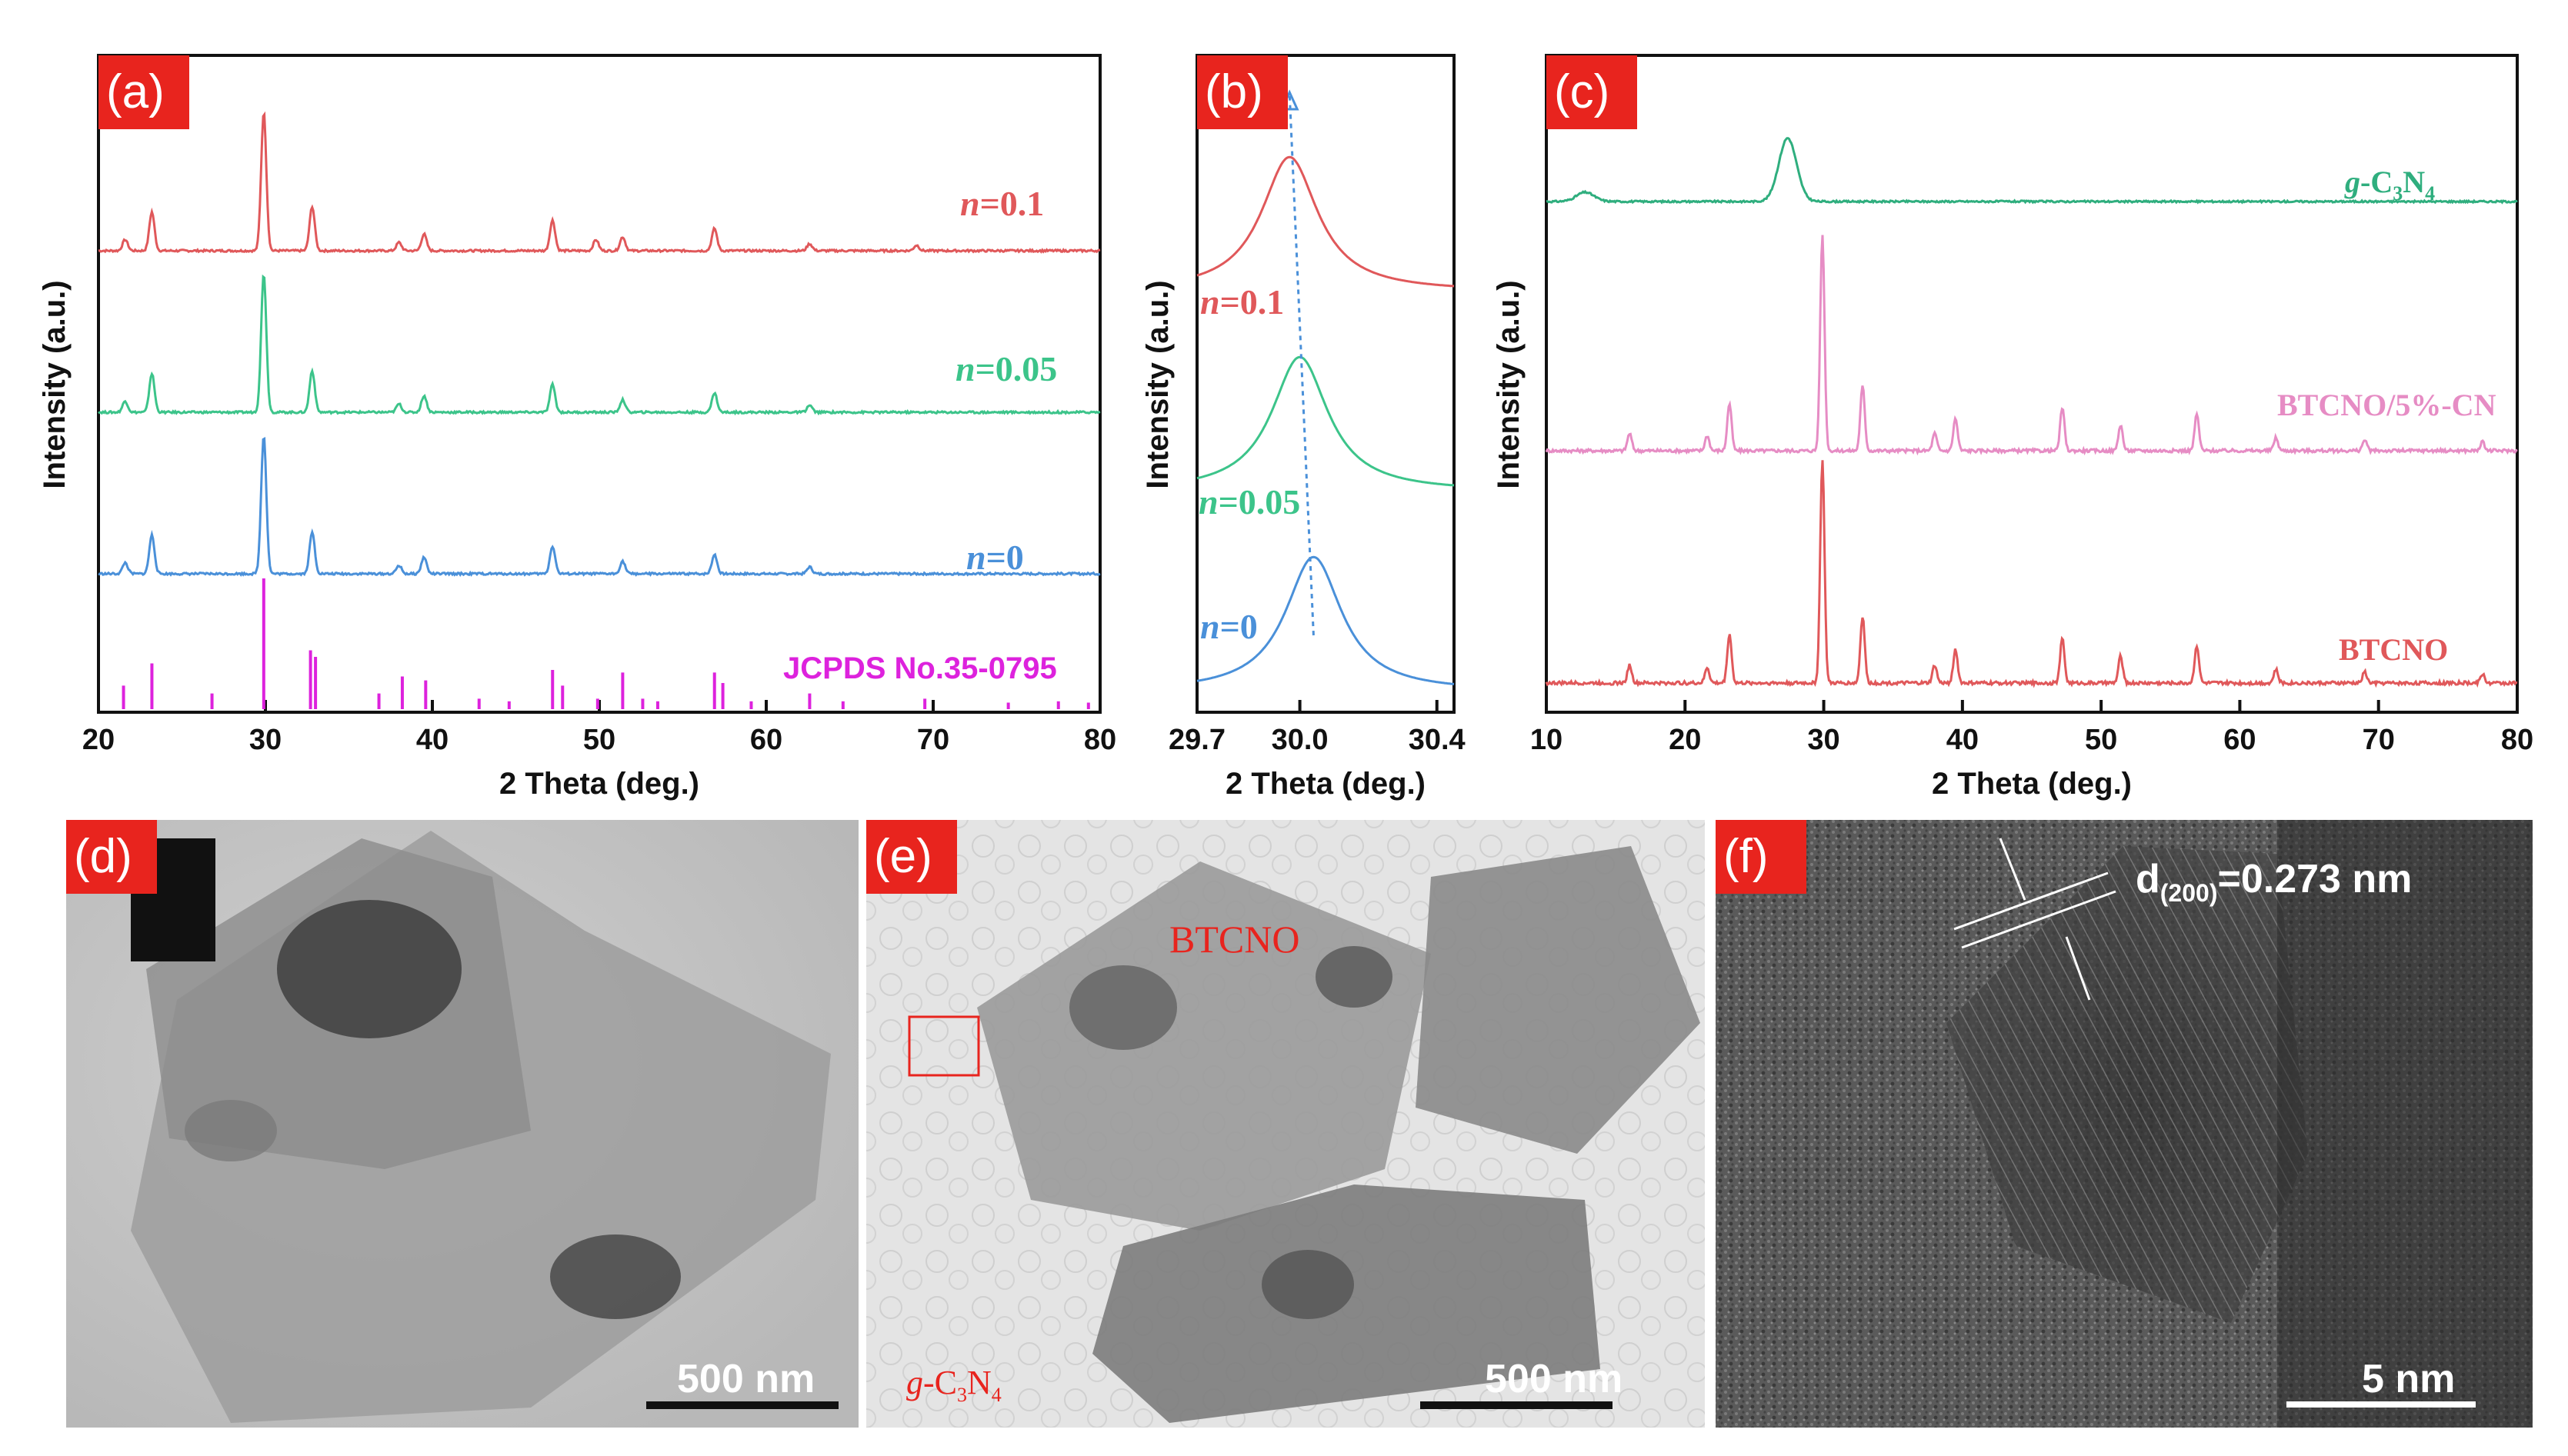 This screenshot has height=1456, width=2568. Describe the element at coordinates (2379, 740) in the screenshot. I see `panel-c-tick-label-6: 70` at that location.